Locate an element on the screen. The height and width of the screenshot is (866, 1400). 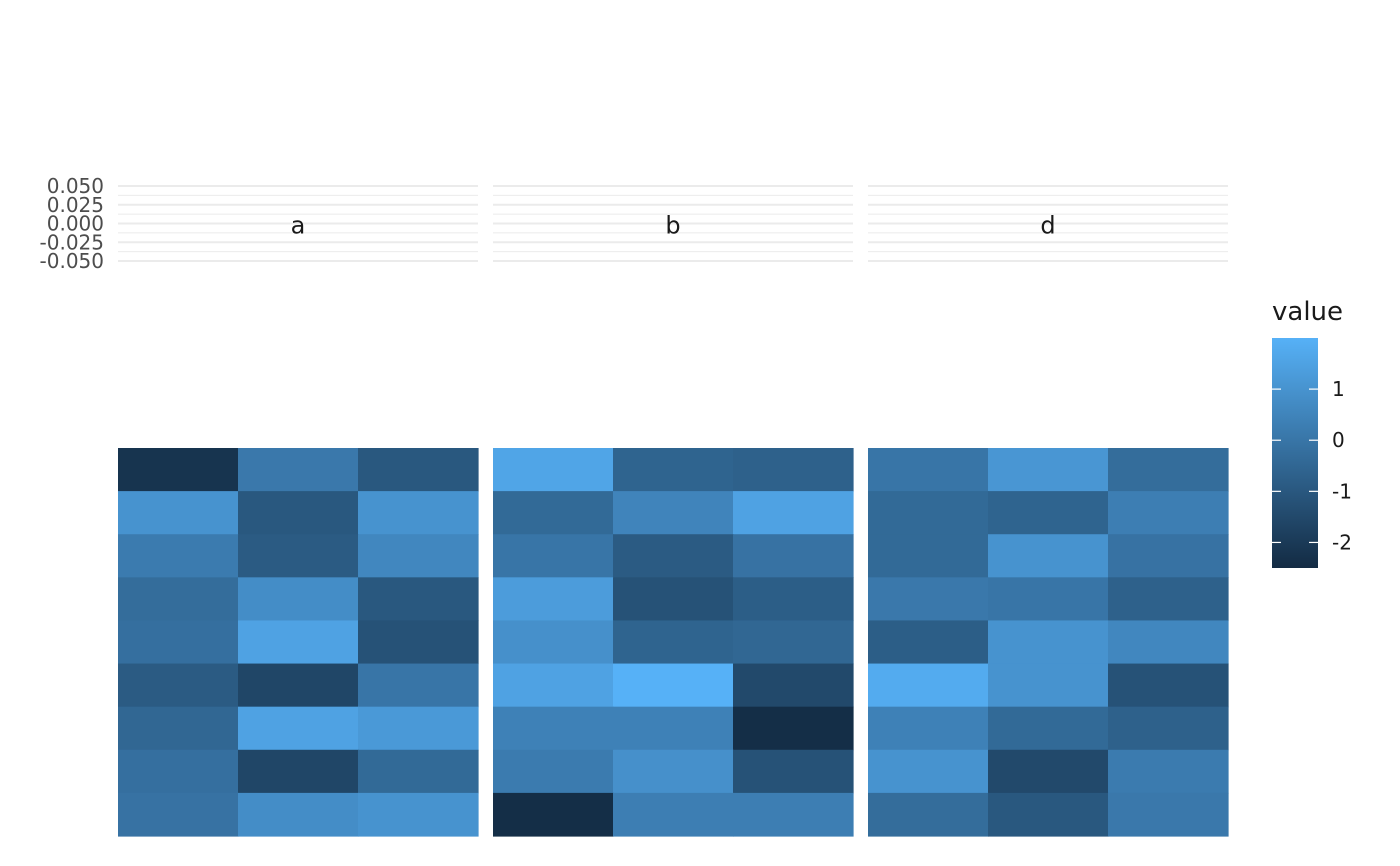
color-legend: value 1 0 -1 -2 is located at coordinates (1312, 432).